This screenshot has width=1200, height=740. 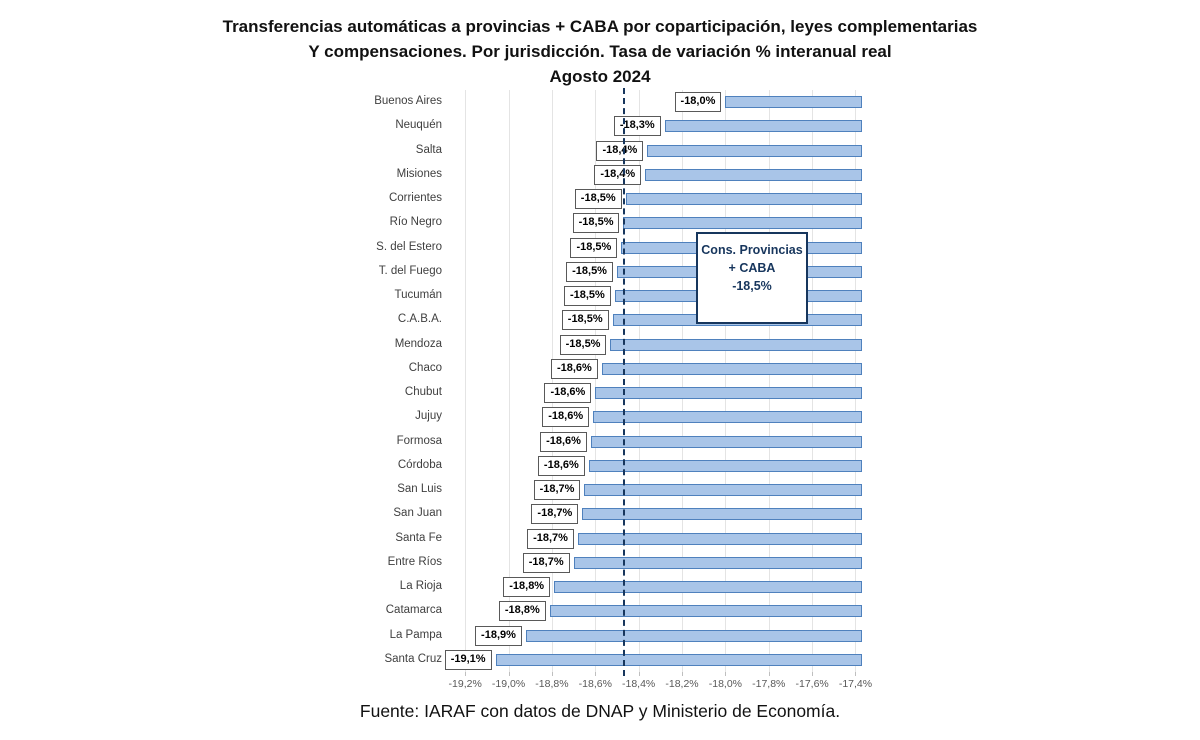 I want to click on category-label: Jujuy, so click(x=428, y=416).